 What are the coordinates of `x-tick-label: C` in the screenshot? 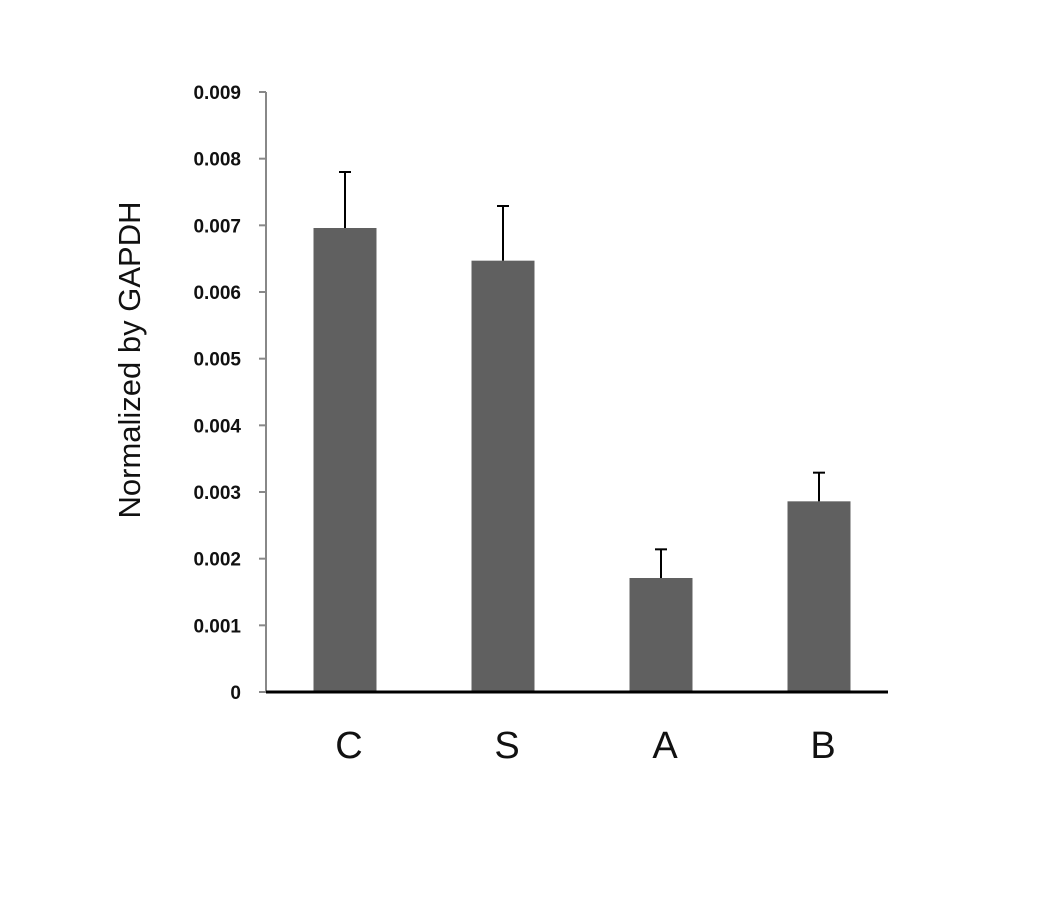 It's located at (348, 746).